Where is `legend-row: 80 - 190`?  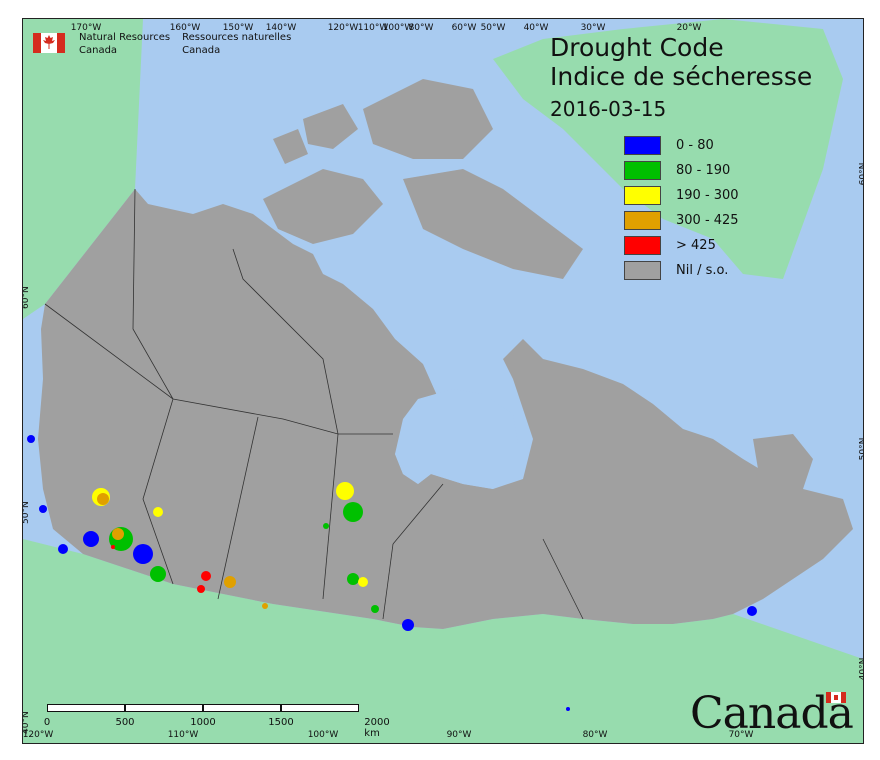
legend-row: 80 - 190 is located at coordinates (681, 170).